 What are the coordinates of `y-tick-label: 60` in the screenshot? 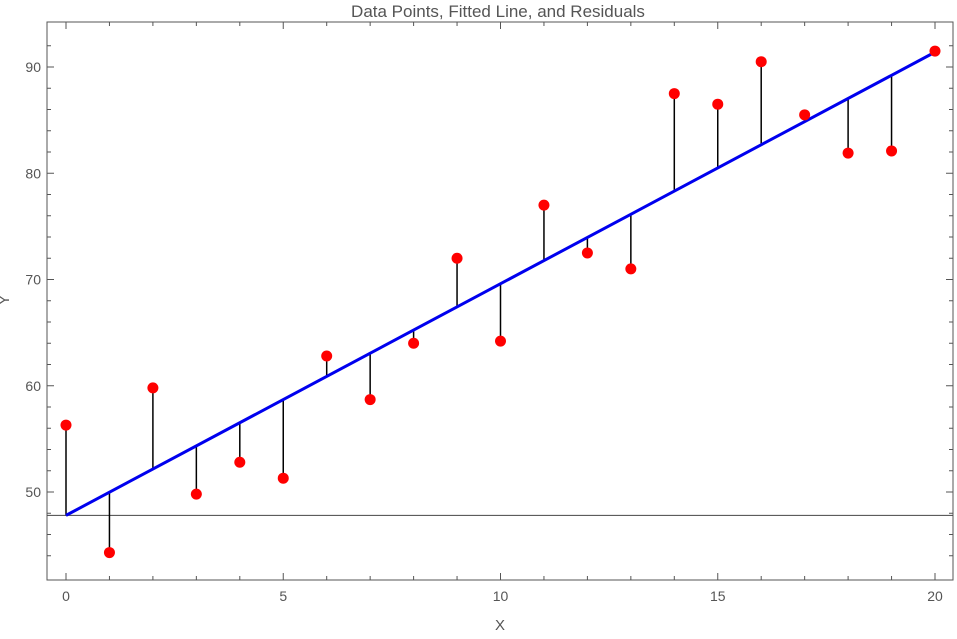 It's located at (33, 386).